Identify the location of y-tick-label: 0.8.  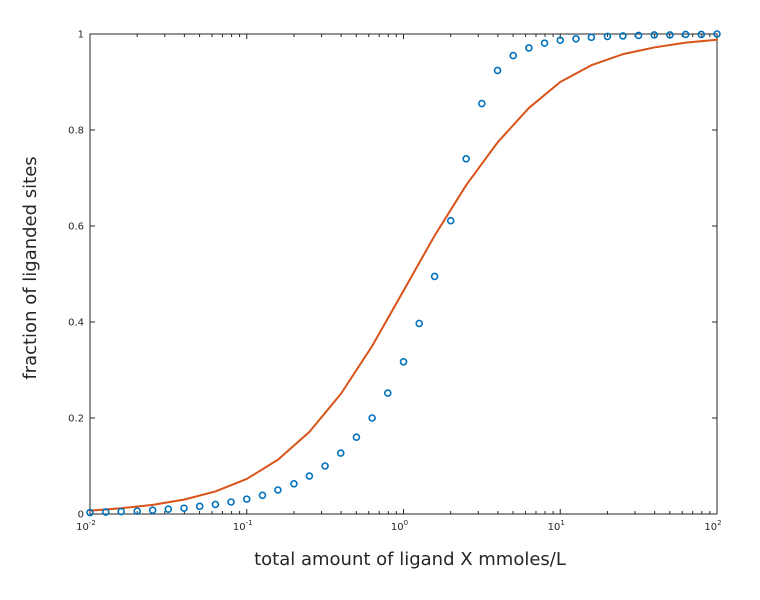
(76, 131).